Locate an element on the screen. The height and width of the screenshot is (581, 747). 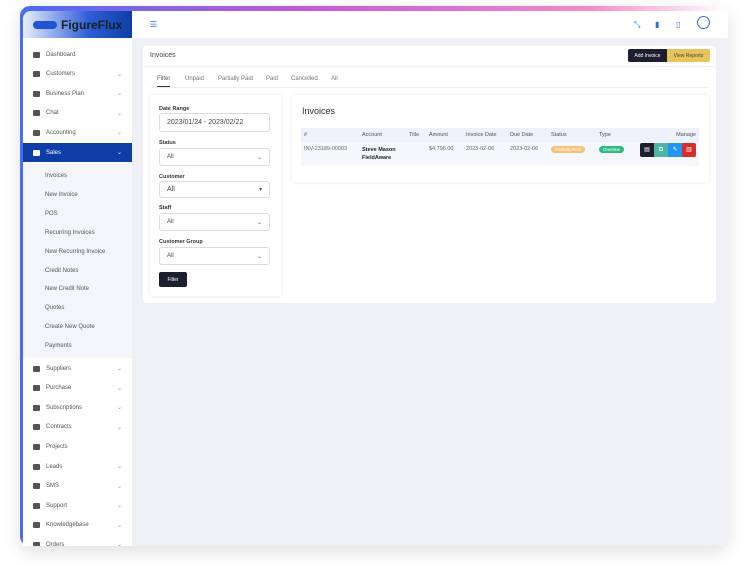
logo: FigureFlux is located at coordinates (77, 24).